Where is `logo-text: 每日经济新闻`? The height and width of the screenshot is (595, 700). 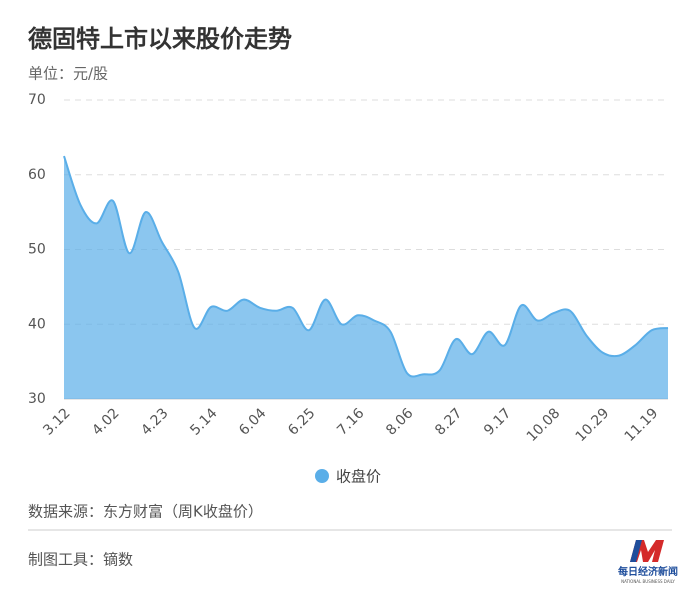 logo-text: 每日经济新闻 is located at coordinates (648, 571).